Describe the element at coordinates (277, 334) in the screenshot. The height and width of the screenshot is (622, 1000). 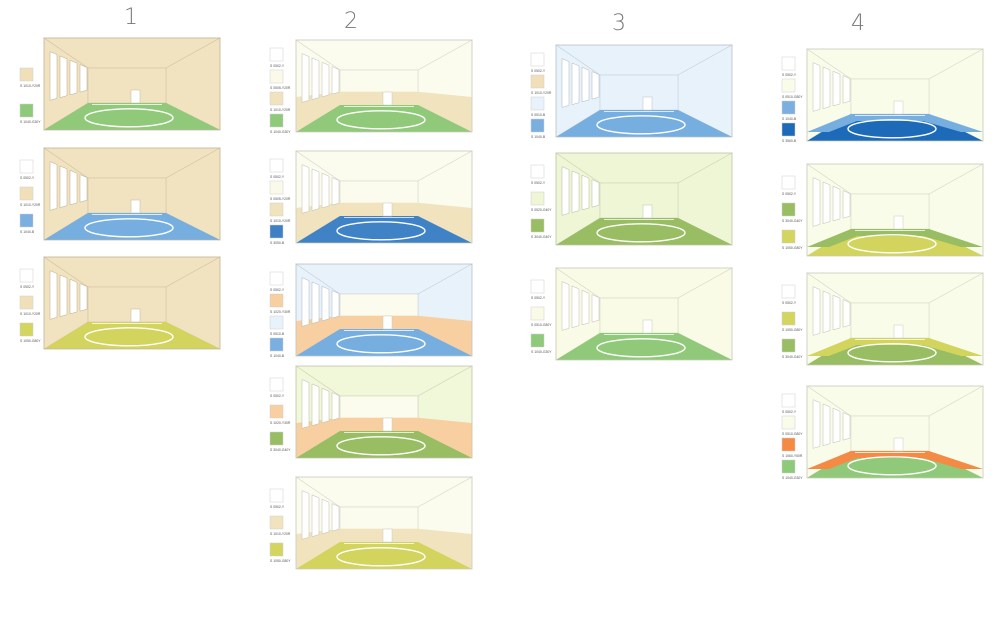
I see `color-code-label: S 0510-B` at that location.